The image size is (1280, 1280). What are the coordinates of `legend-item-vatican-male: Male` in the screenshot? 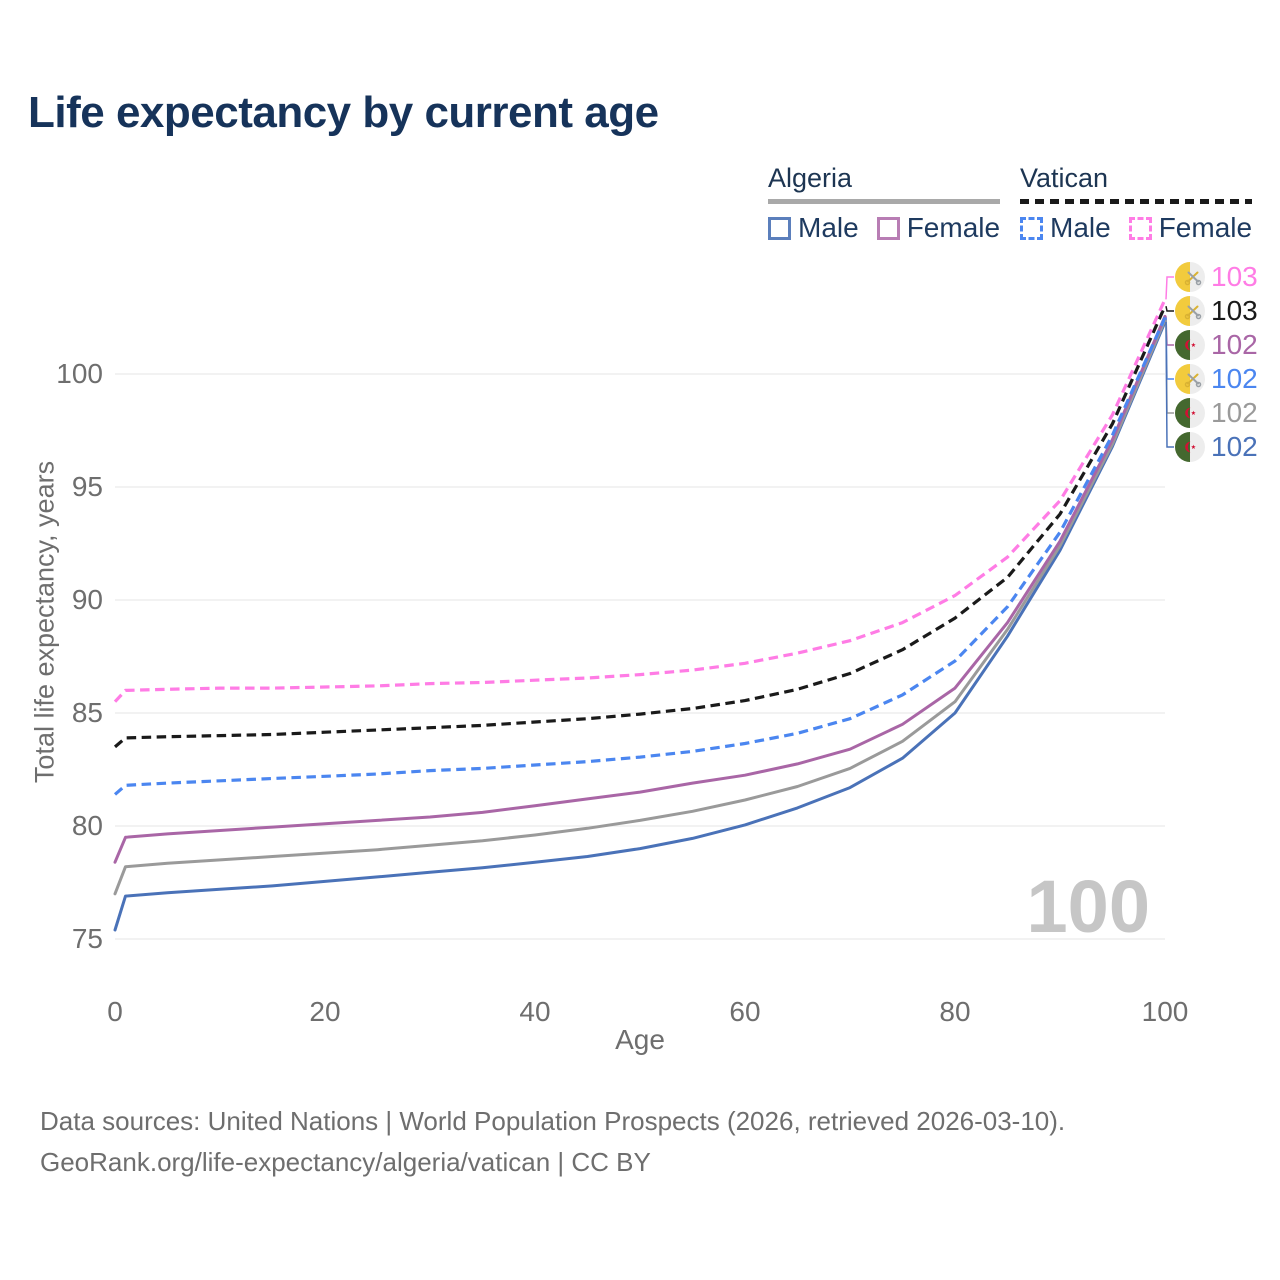 It's located at (1065, 228).